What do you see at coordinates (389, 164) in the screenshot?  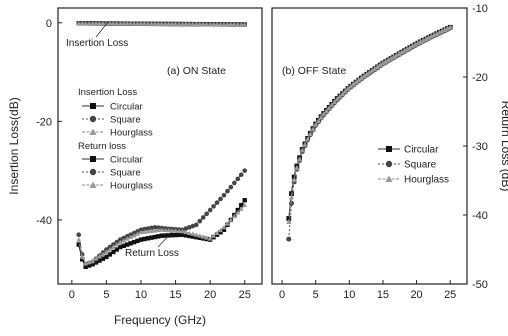 I see `circle-marker-icon` at bounding box center [389, 164].